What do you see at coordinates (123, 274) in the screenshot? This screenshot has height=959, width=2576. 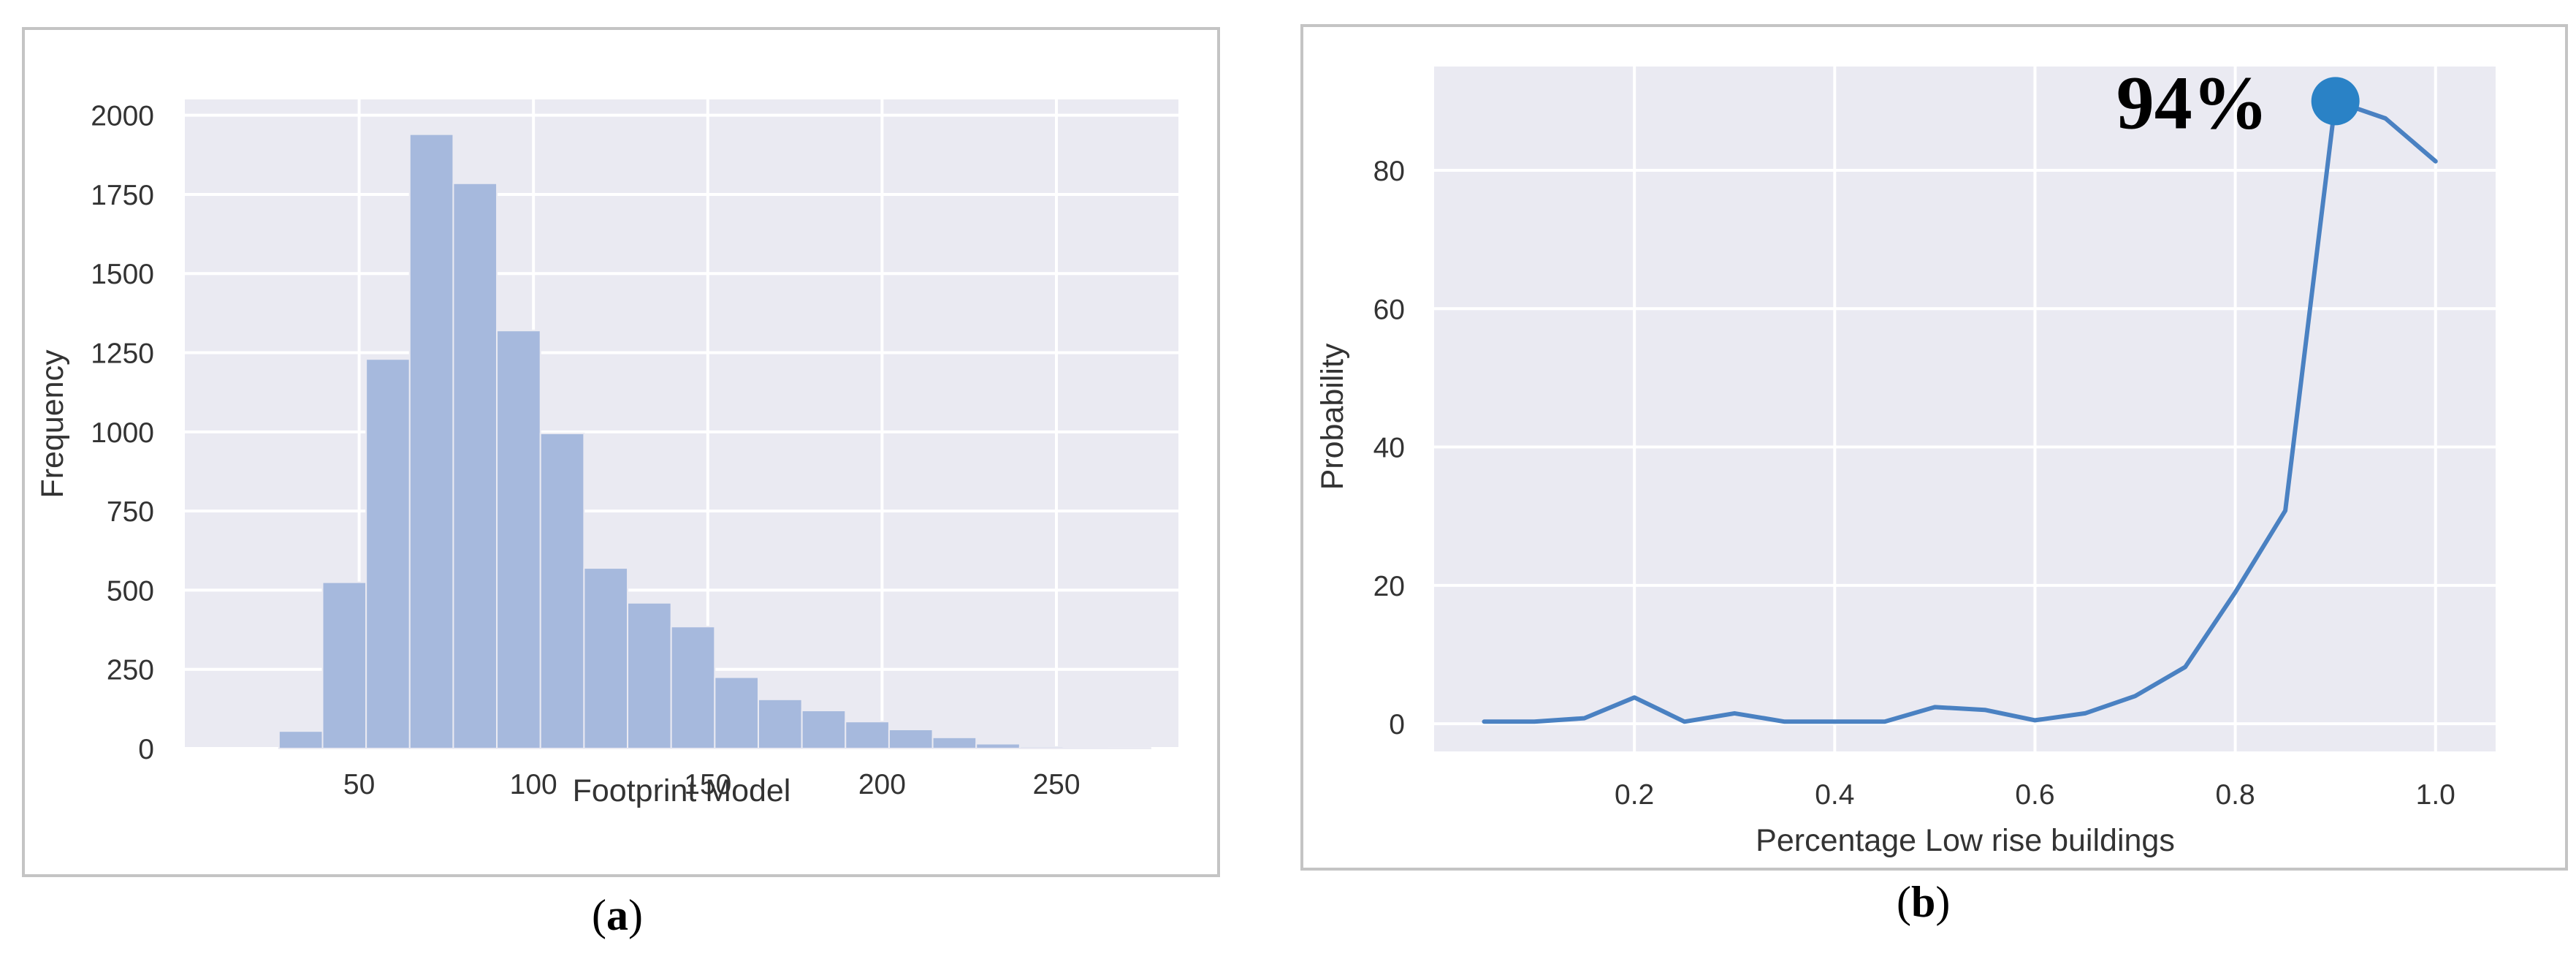 I see `histogram-y-tick-label: 1500` at bounding box center [123, 274].